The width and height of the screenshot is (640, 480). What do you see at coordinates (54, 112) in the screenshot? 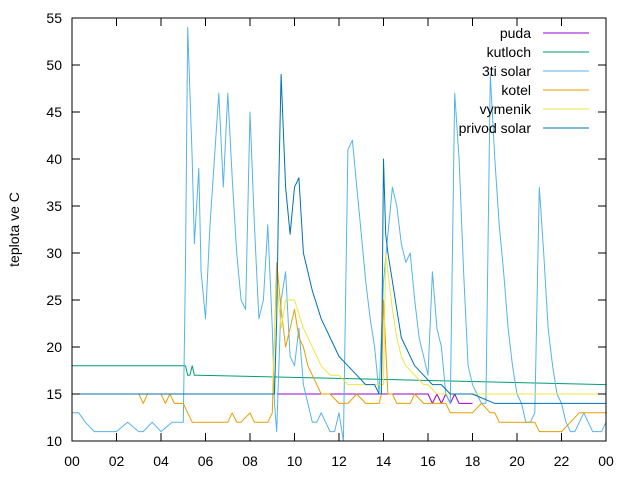
I see `y-tick-label: 45` at bounding box center [54, 112].